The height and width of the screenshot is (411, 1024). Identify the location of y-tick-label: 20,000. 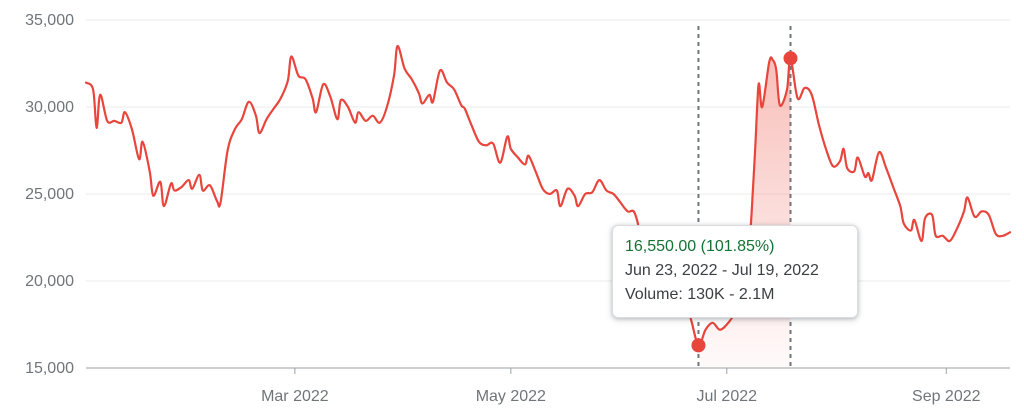
(49, 281).